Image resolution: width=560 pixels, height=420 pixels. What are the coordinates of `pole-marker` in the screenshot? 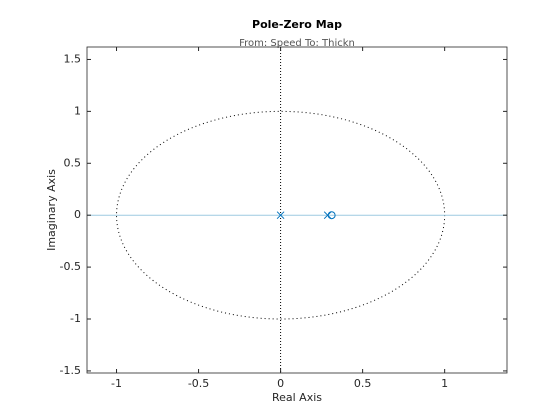 It's located at (280, 215).